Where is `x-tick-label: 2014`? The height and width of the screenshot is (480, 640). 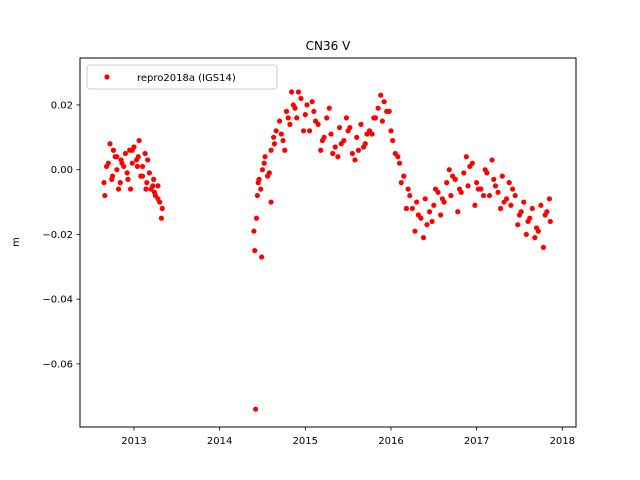 x-tick-label: 2014 is located at coordinates (219, 441).